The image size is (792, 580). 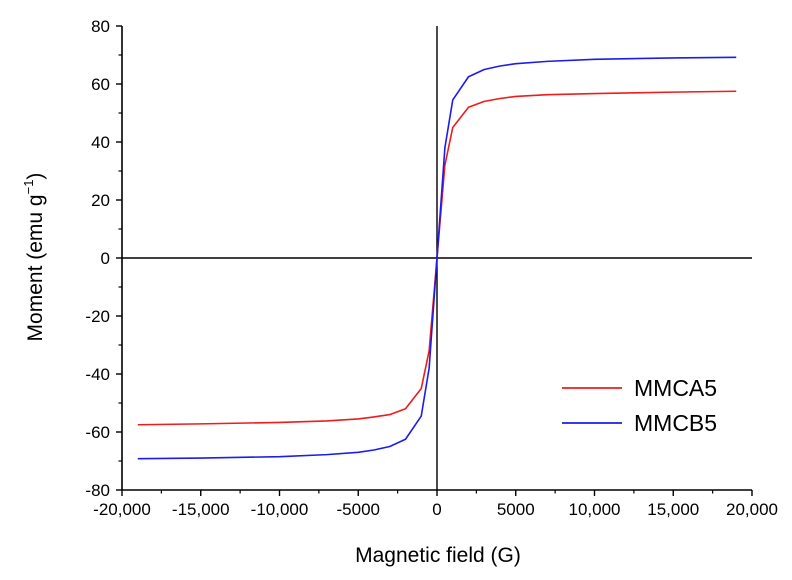 What do you see at coordinates (122, 509) in the screenshot?
I see `x-tick-label: -20,000` at bounding box center [122, 509].